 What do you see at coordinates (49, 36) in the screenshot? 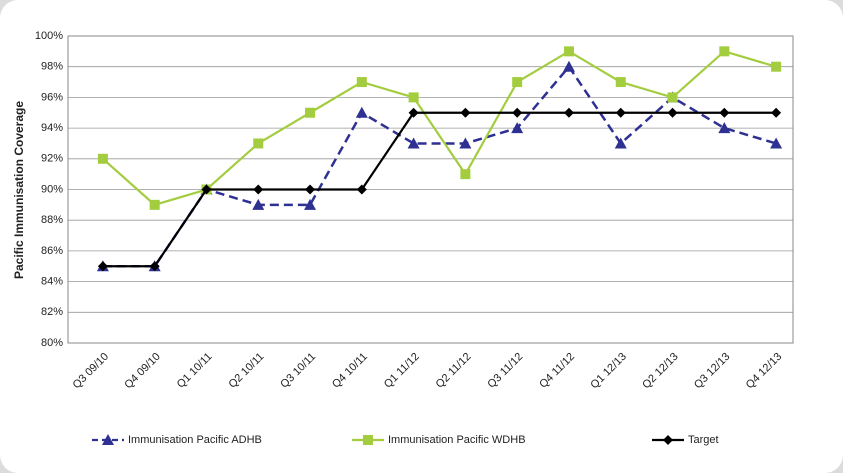
I see `y-tick-label: 100%` at bounding box center [49, 36].